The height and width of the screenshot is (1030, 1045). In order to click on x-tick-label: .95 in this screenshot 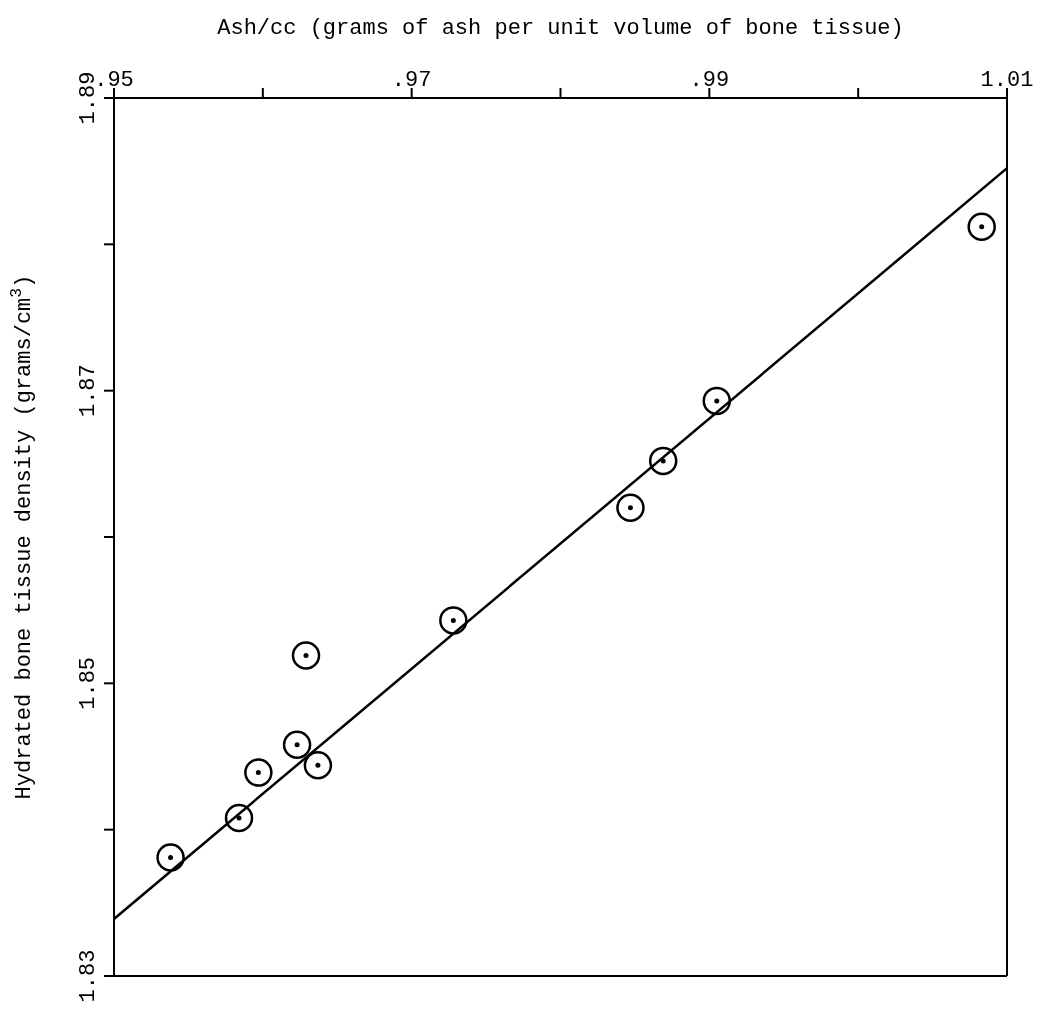, I will do `click(114, 80)`.